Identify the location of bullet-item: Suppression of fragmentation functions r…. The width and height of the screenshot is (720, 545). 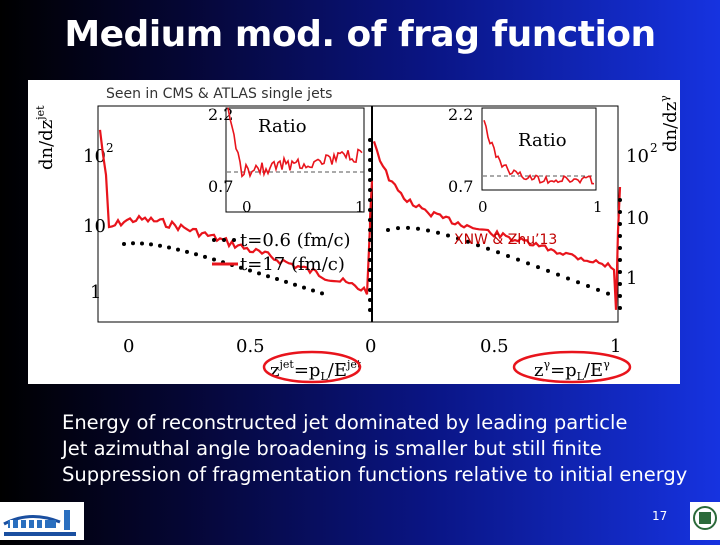
(375, 474).